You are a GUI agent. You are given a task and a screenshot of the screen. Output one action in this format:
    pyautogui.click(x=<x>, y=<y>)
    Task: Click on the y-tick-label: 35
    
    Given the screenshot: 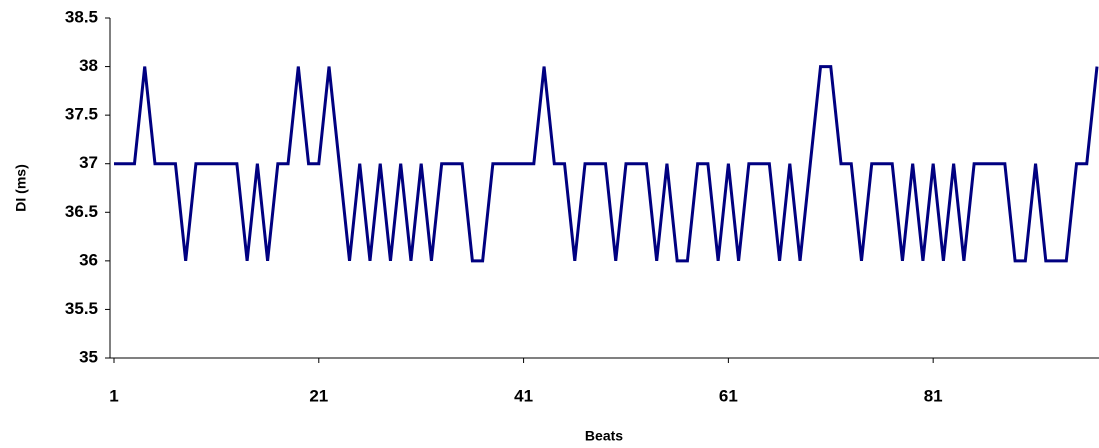 What is the action you would take?
    pyautogui.click(x=88, y=356)
    